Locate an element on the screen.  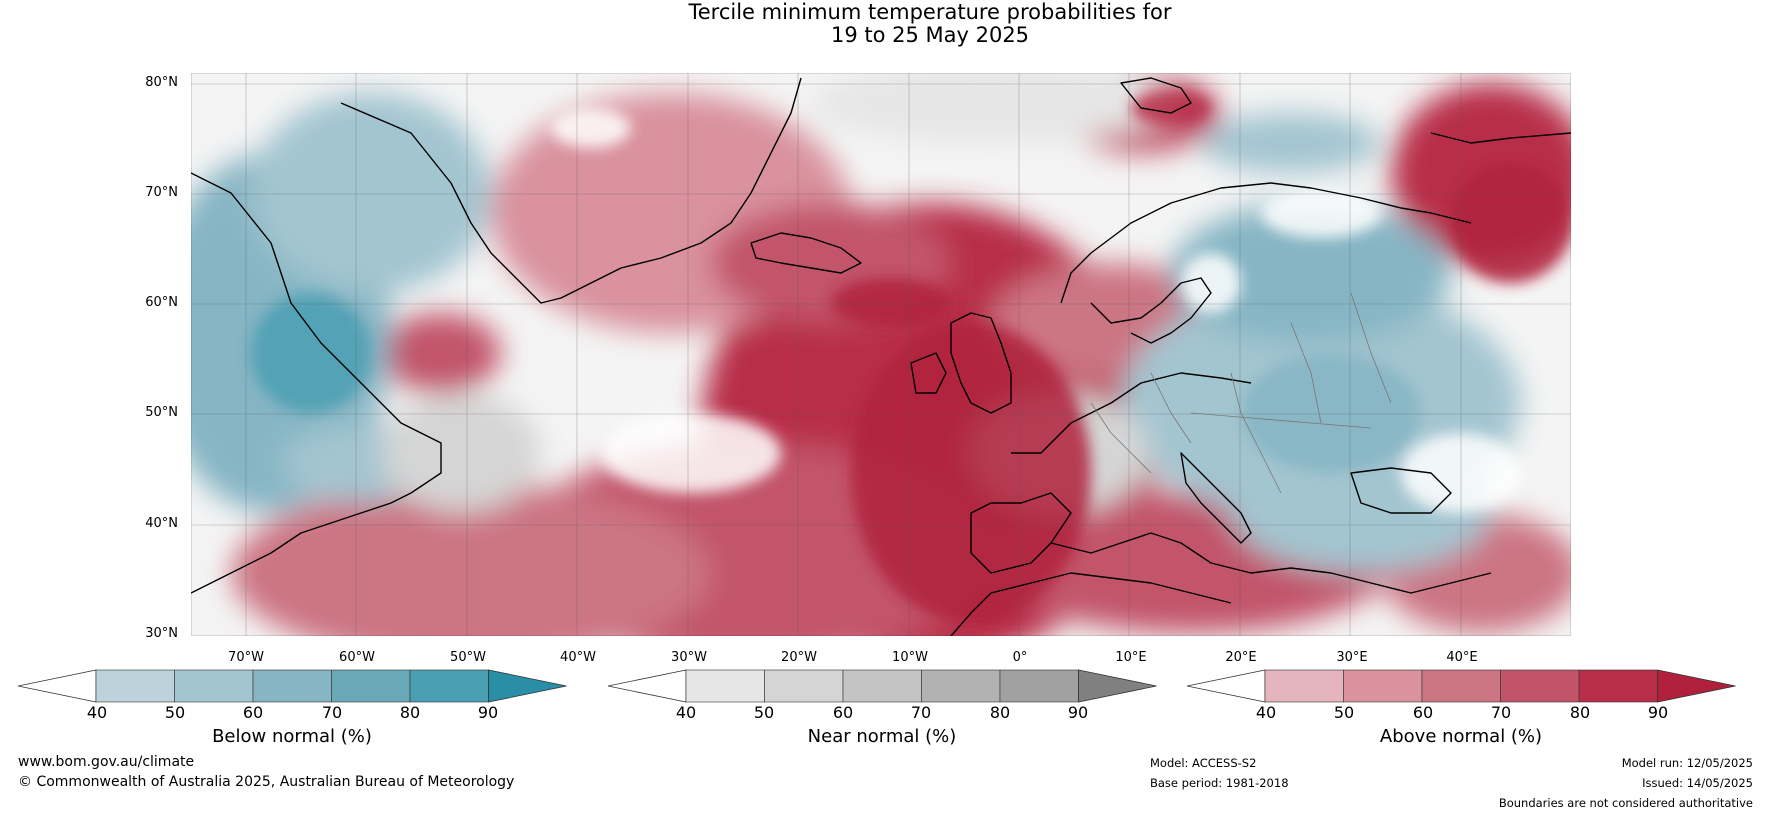
colorbar-below-title: Below normal (%) is located at coordinates (292, 736).